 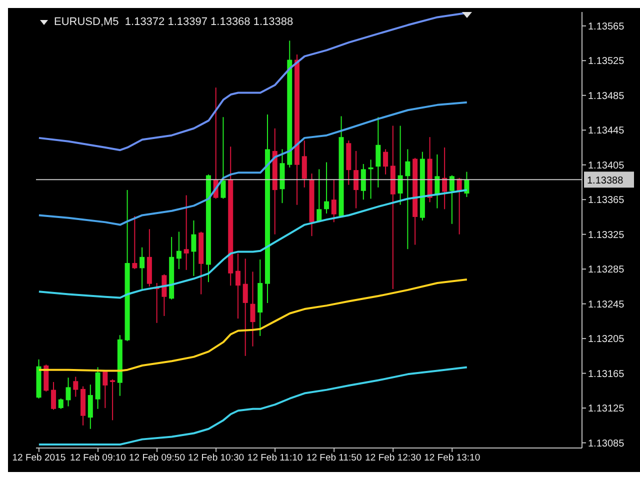 What do you see at coordinates (275, 458) in the screenshot?
I see `x-tick-label: 12 Feb 11:10` at bounding box center [275, 458].